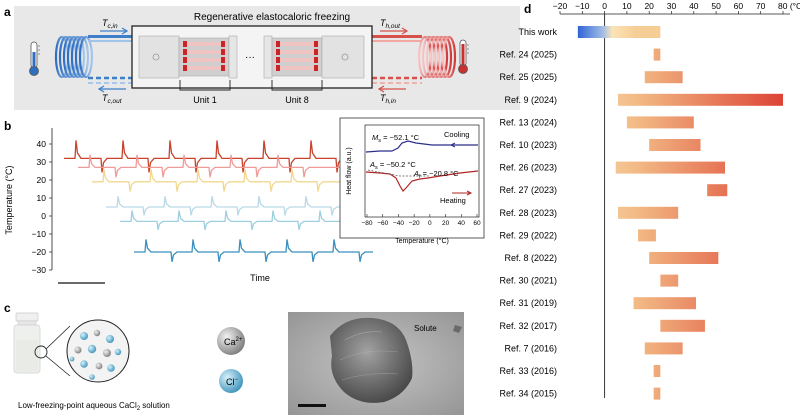  Describe the element at coordinates (672, 6) in the screenshot. I see `x-tick-label: 30` at that location.